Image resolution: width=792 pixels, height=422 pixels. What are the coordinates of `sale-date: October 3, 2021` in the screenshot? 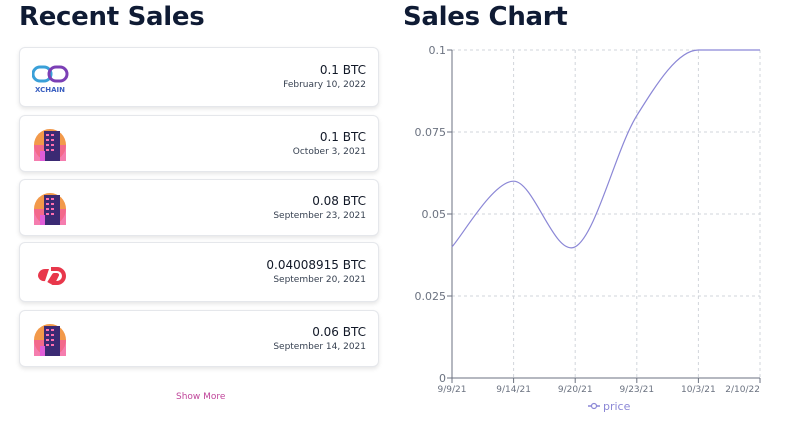 It's located at (329, 152).